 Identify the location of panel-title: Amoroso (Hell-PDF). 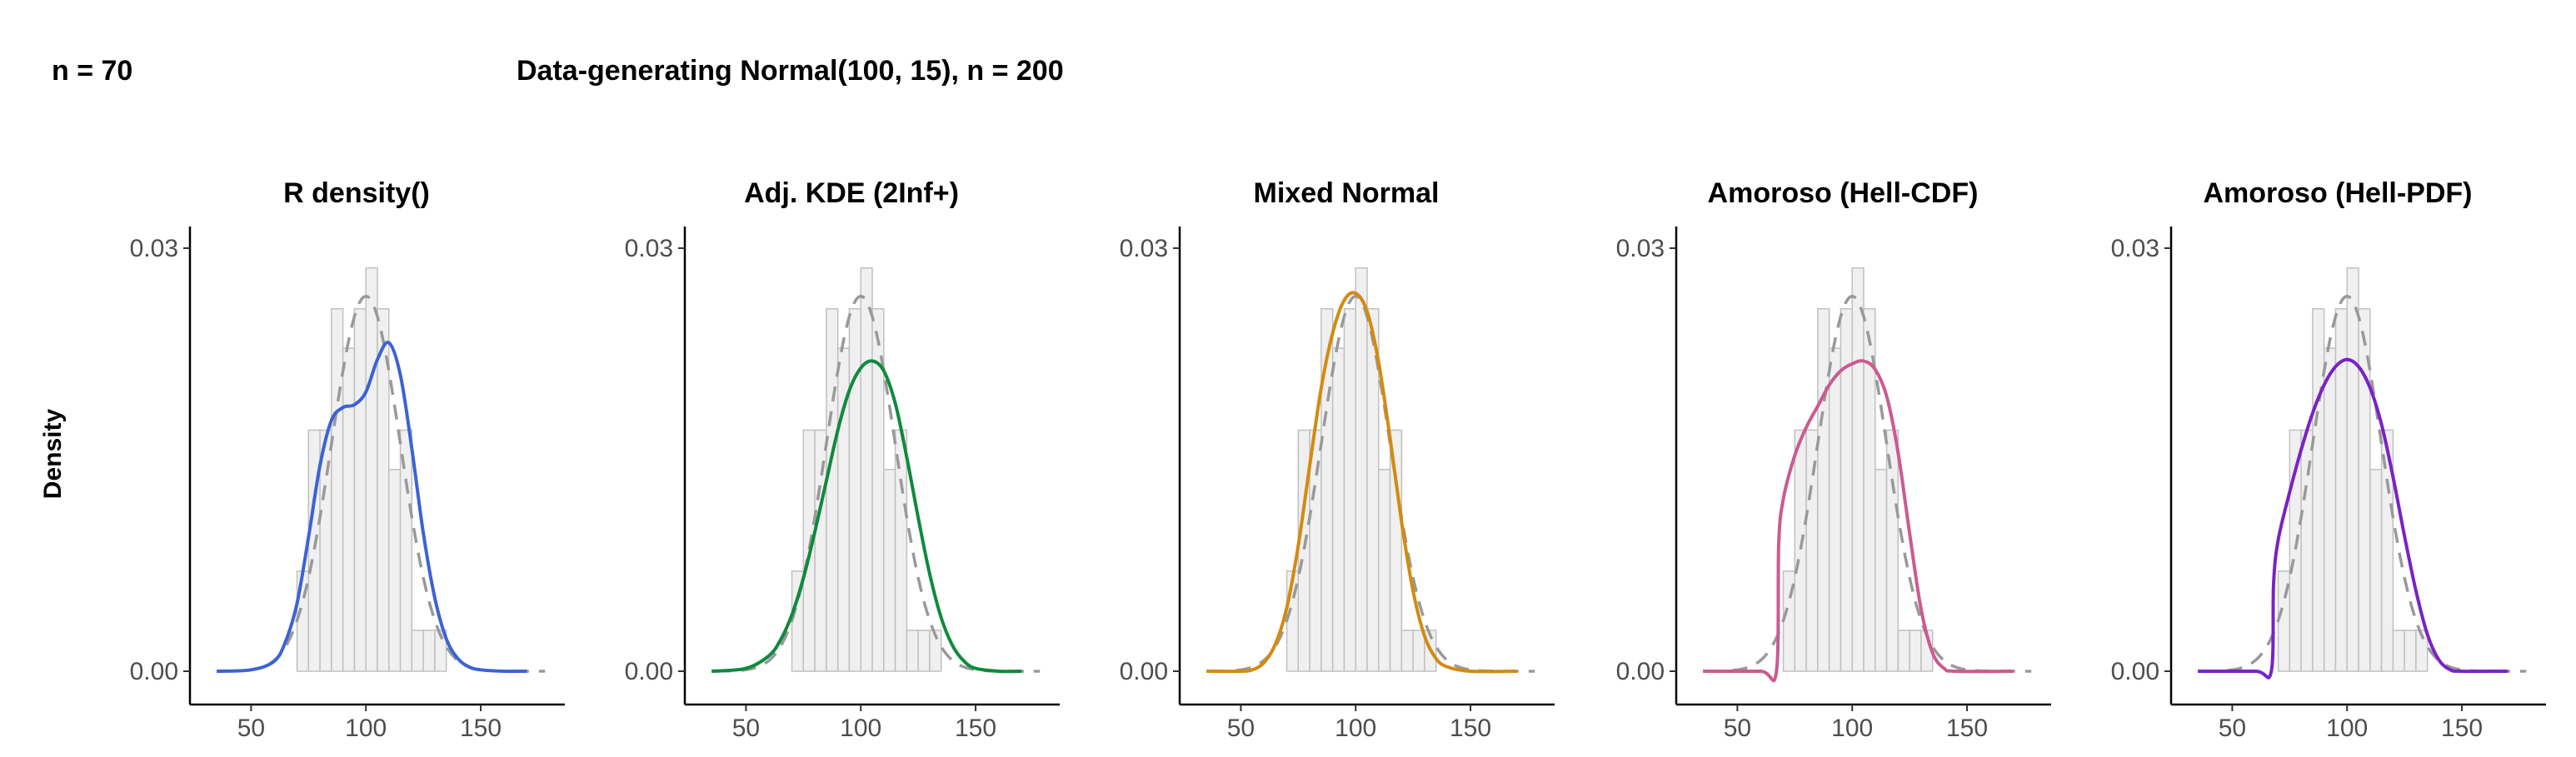
(2338, 193).